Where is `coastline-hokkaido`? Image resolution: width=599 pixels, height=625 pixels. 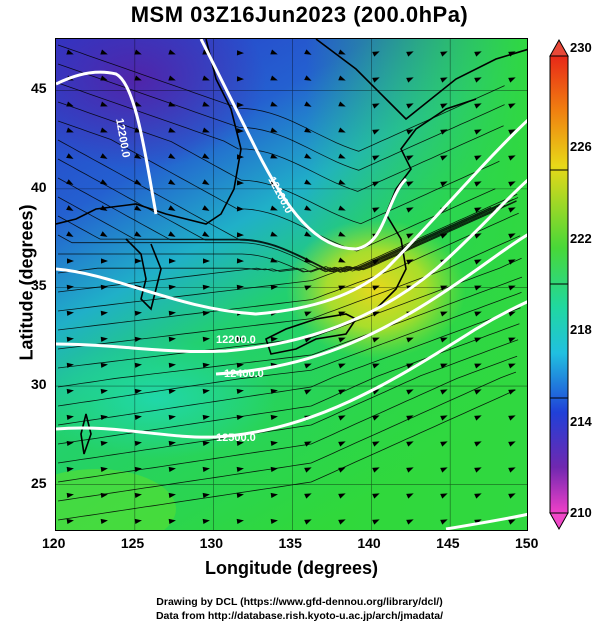
coastline-hokkaido is located at coordinates (436, 144).